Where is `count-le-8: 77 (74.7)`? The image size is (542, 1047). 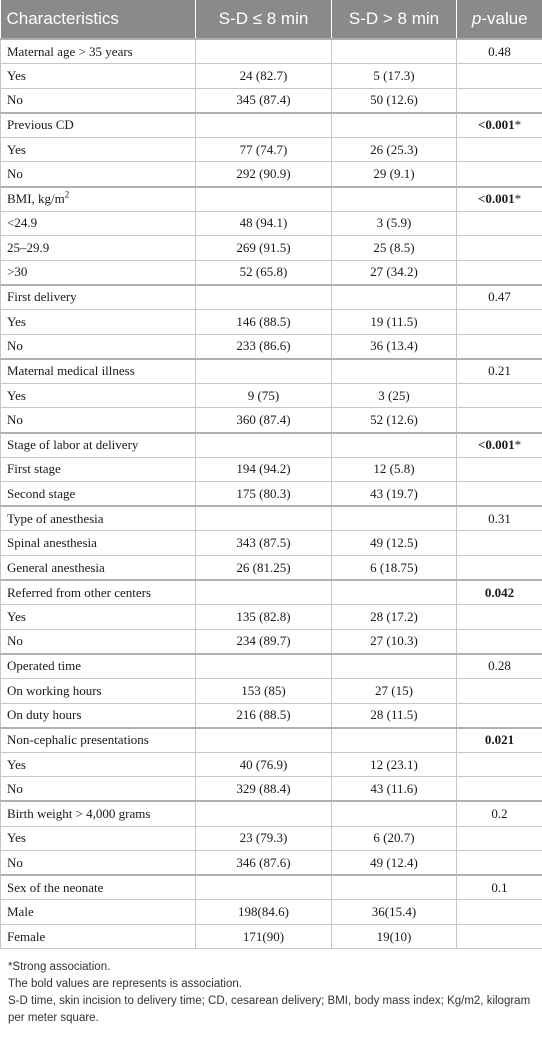 count-le-8: 77 (74.7) is located at coordinates (263, 149).